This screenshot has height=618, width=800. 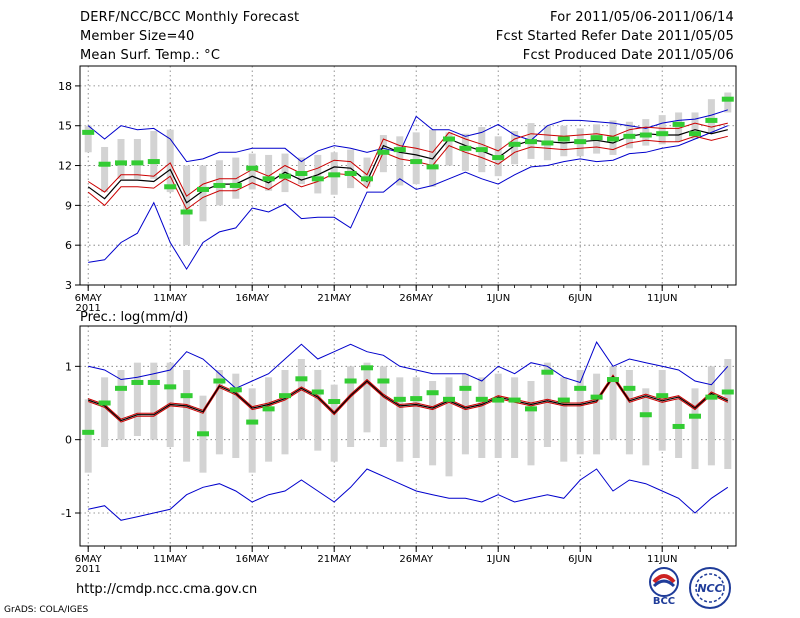 What do you see at coordinates (416, 559) in the screenshot?
I see `panel2-xtick-label: 26MAY` at bounding box center [416, 559].